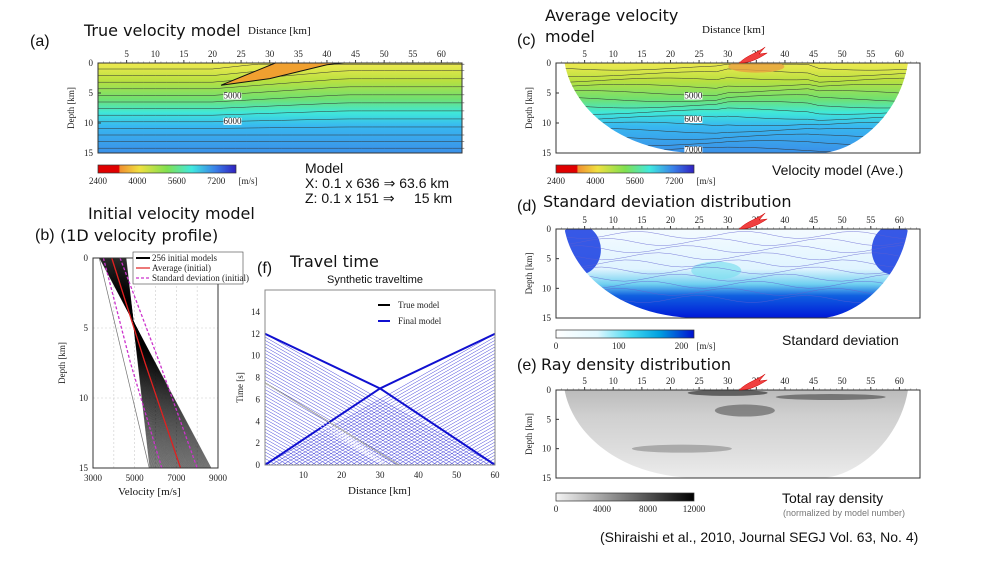  I want to click on x-tick-label: 7000, so click(176, 478).